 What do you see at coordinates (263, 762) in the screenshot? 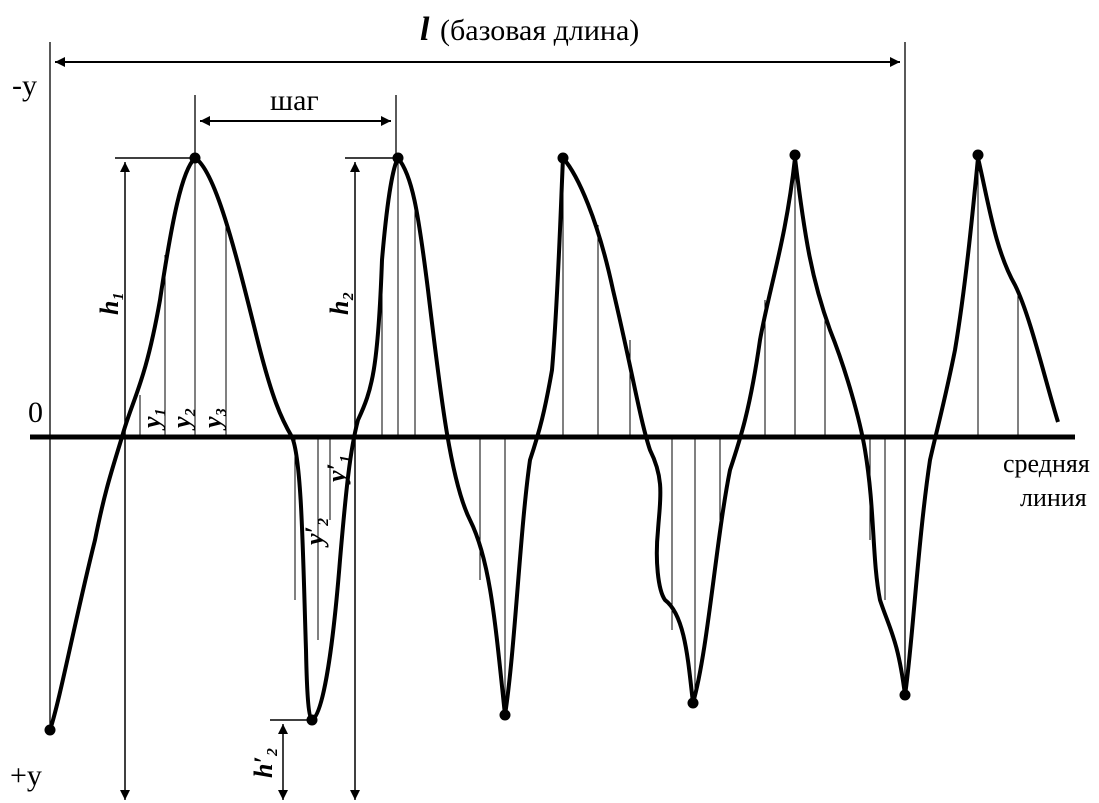
I see `h2-prime-label: h′₂` at bounding box center [263, 762].